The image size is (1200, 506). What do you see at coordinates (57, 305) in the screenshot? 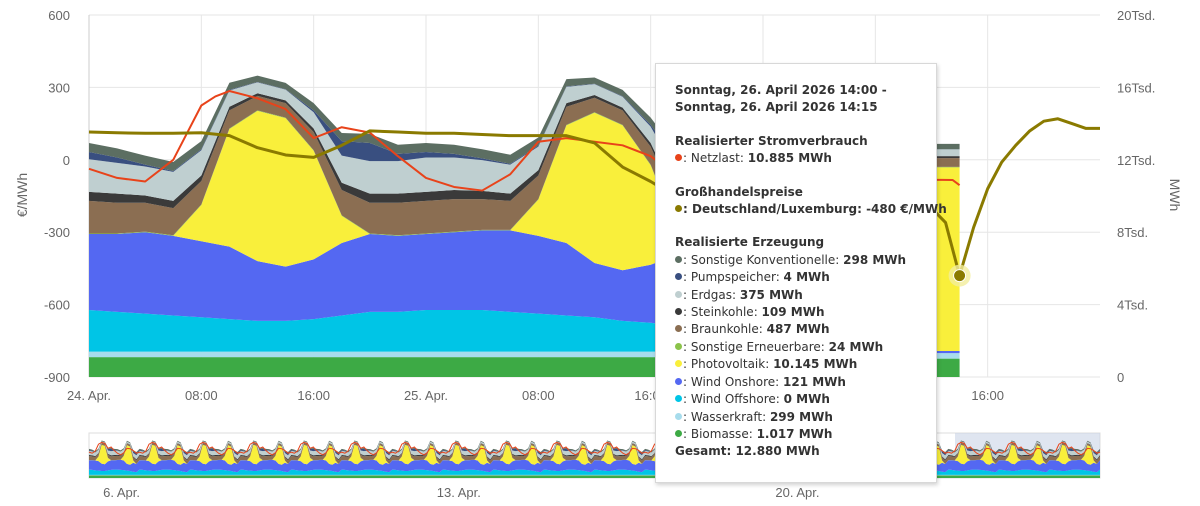
I see `y-left-tick-label: -600` at bounding box center [57, 305].